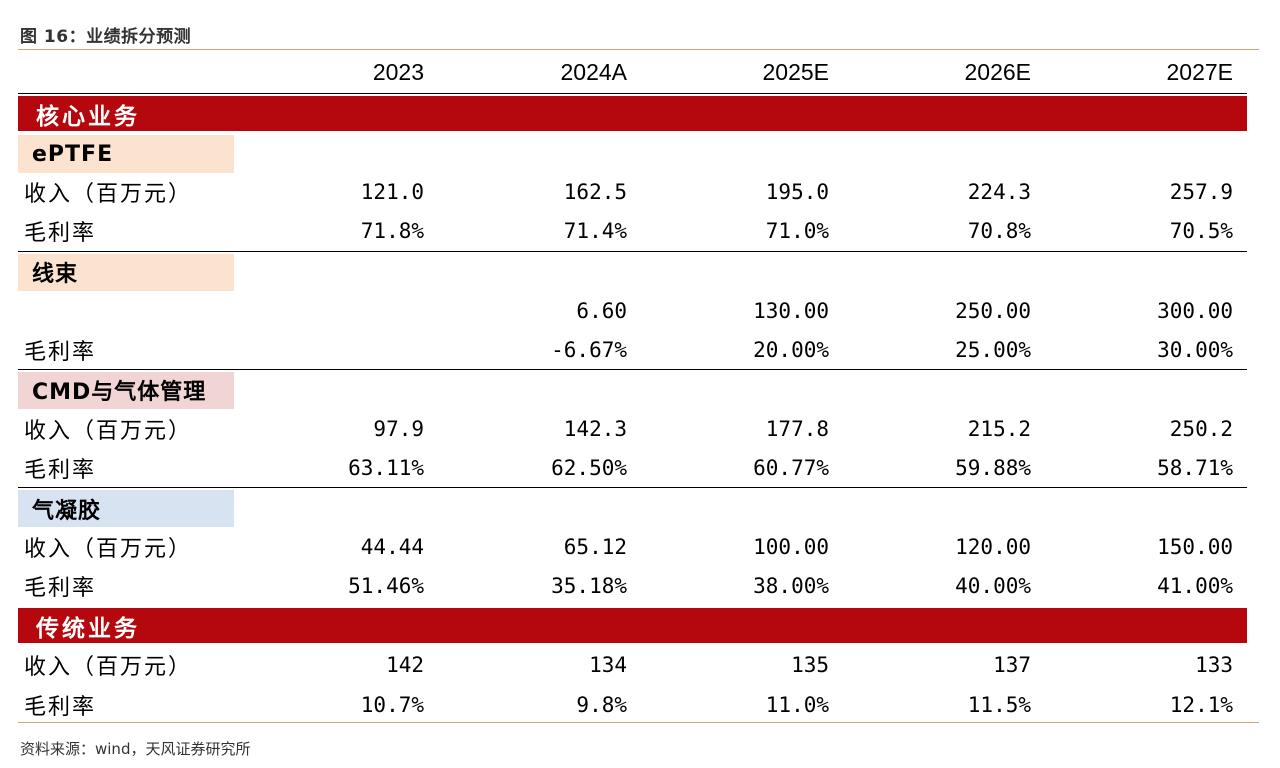 The image size is (1280, 768). I want to click on table-cell: 134, so click(608, 665).